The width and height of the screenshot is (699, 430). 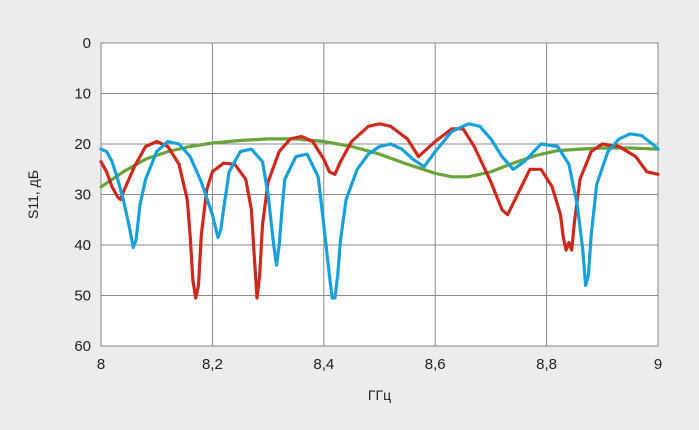 What do you see at coordinates (101, 364) in the screenshot?
I see `x-tick-label: 8` at bounding box center [101, 364].